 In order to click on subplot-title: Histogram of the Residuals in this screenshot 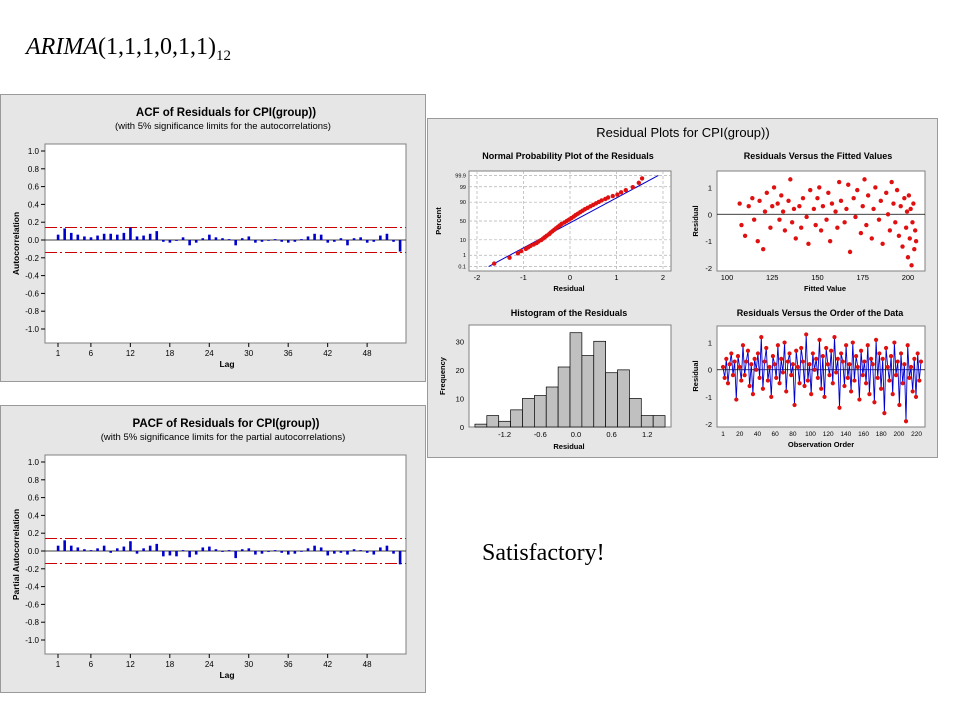, I will do `click(569, 313)`.